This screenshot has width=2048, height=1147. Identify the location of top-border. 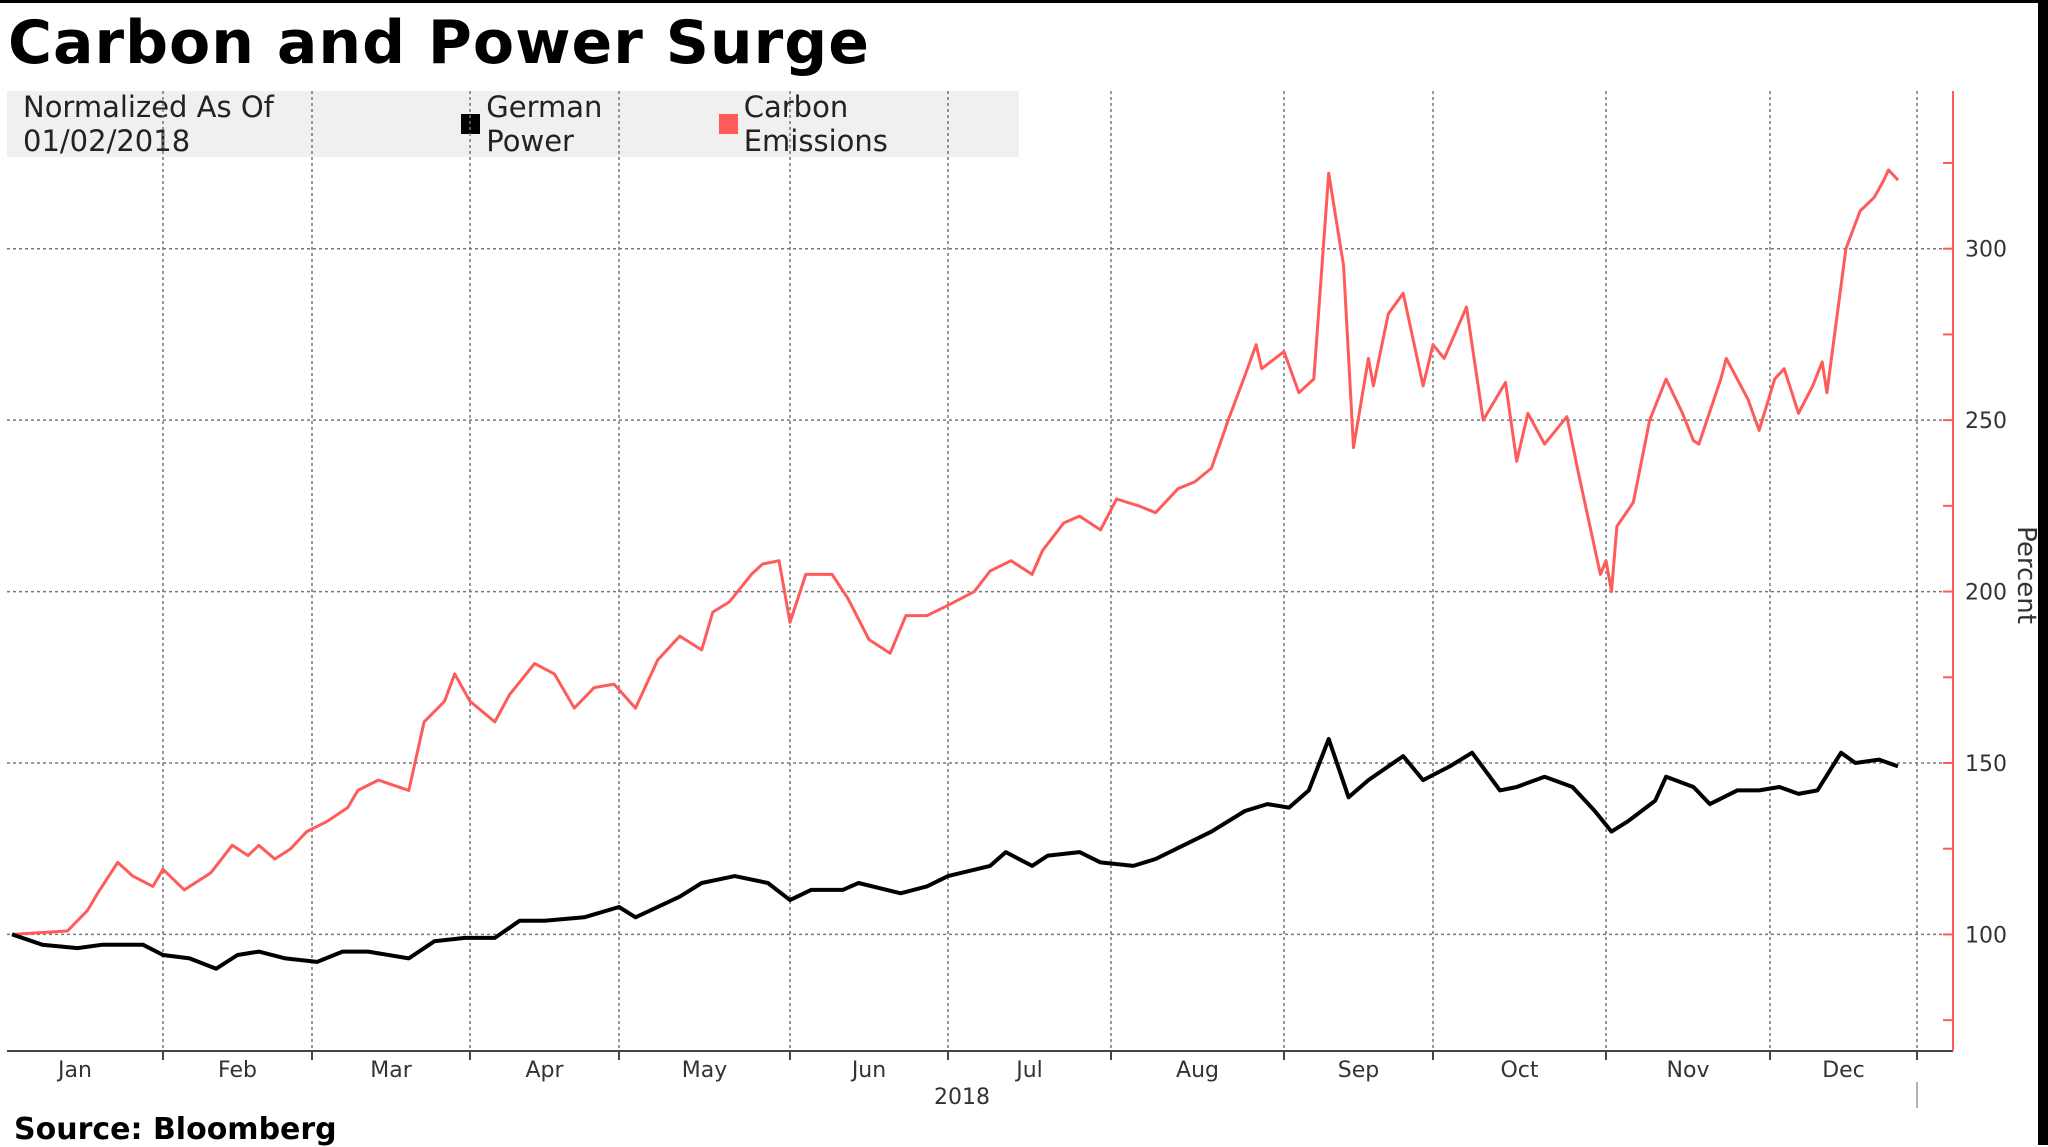
(1024, 1).